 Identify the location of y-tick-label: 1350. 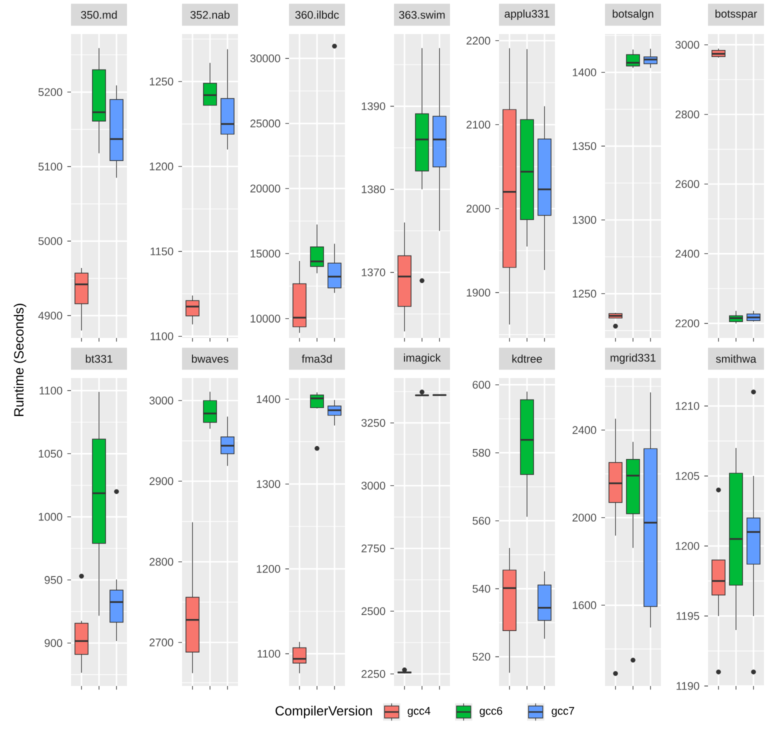
(584, 146).